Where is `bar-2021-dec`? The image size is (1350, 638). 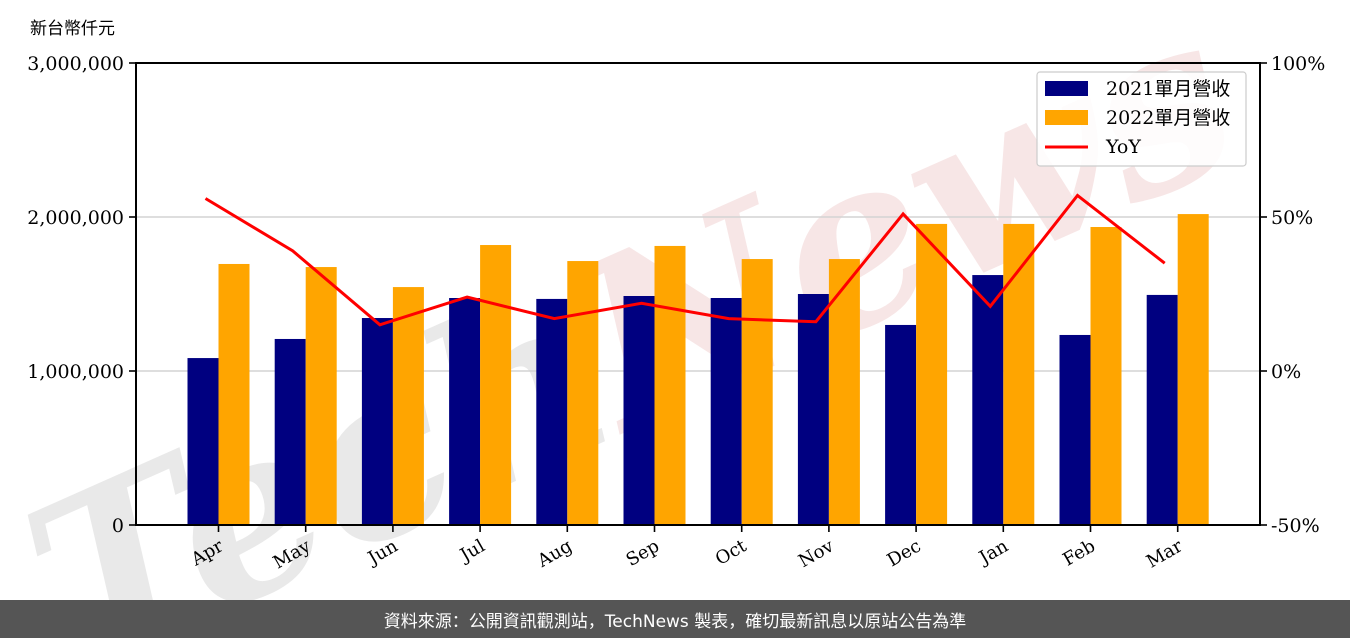 bar-2021-dec is located at coordinates (901, 424).